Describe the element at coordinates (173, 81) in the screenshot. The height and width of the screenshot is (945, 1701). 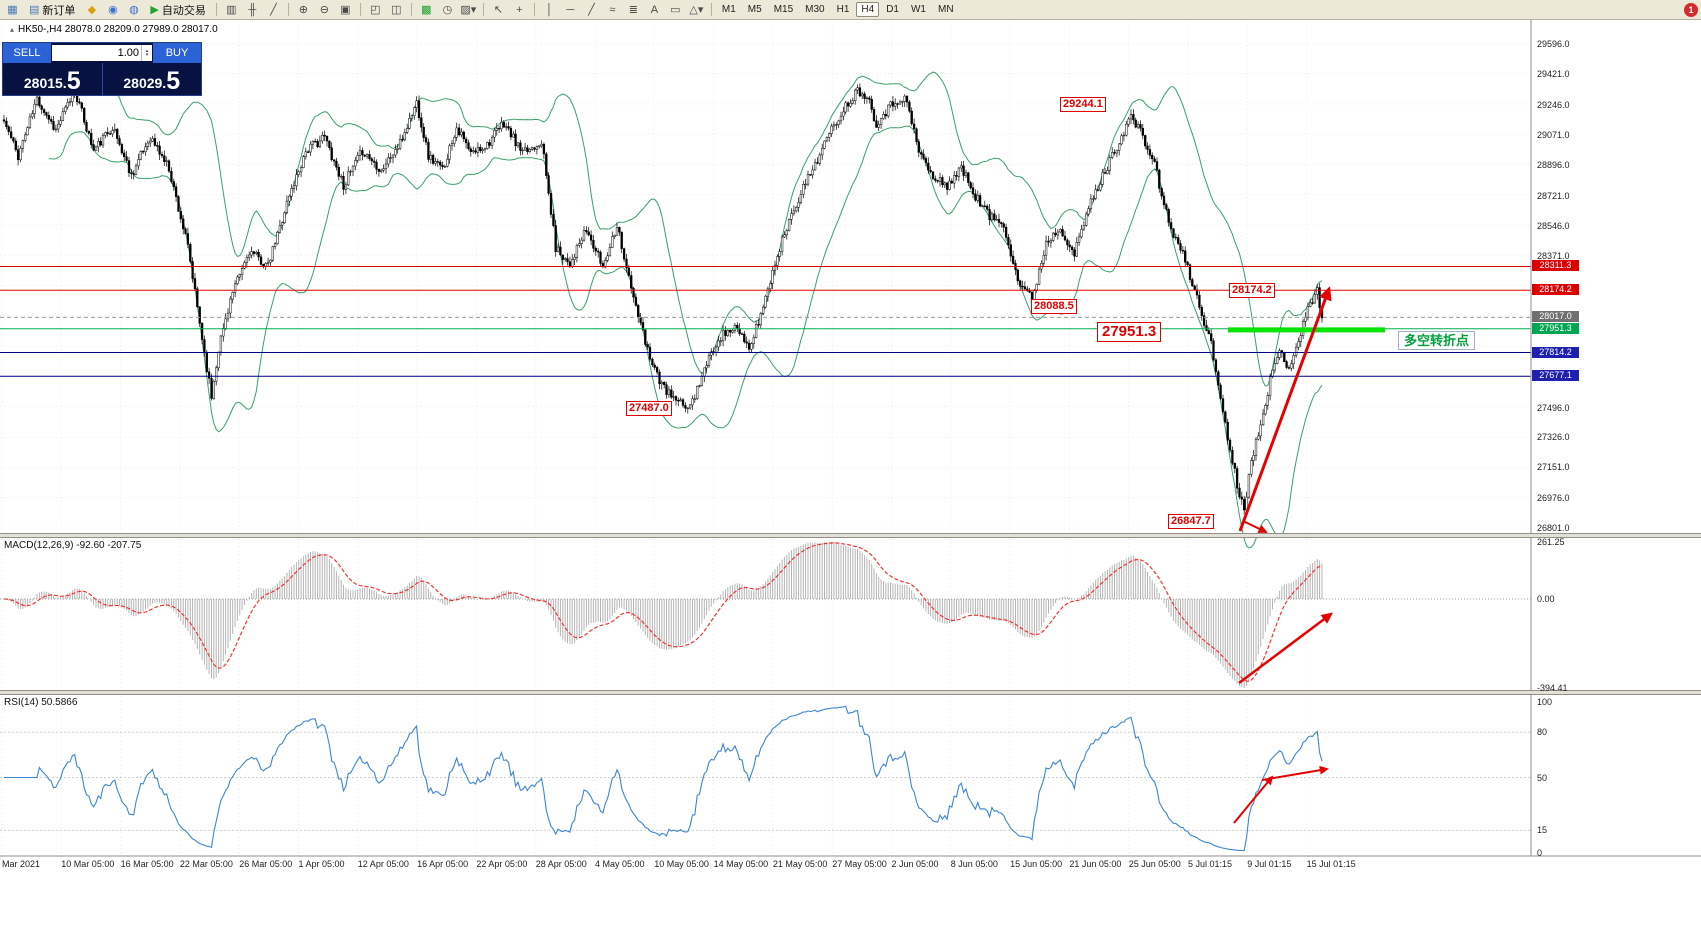
I see `buy-price-frac: 5` at that location.